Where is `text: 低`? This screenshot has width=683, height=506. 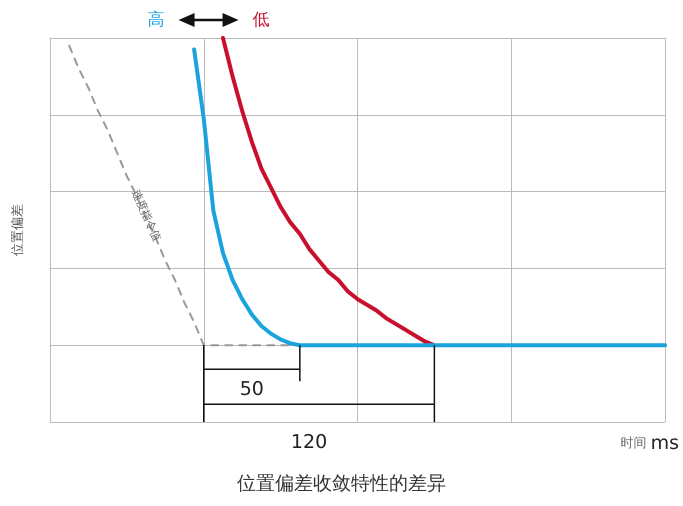 text: 低 is located at coordinates (261, 20).